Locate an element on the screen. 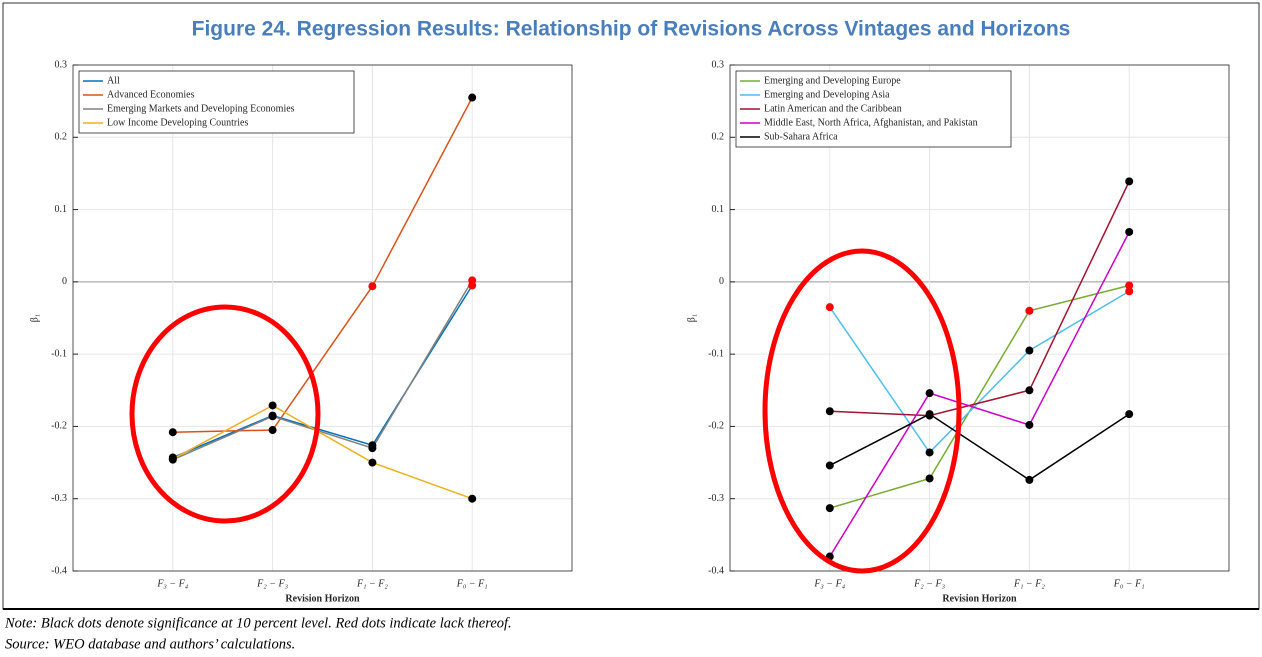 The height and width of the screenshot is (657, 1262). legend-label: Emerging and Developing Europe is located at coordinates (832, 80).